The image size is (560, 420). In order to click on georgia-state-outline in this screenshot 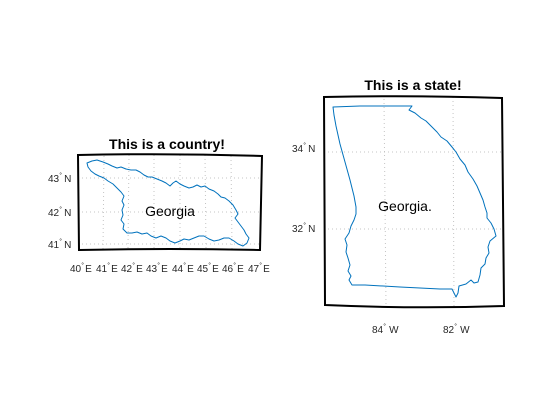, I will do `click(414, 201)`.